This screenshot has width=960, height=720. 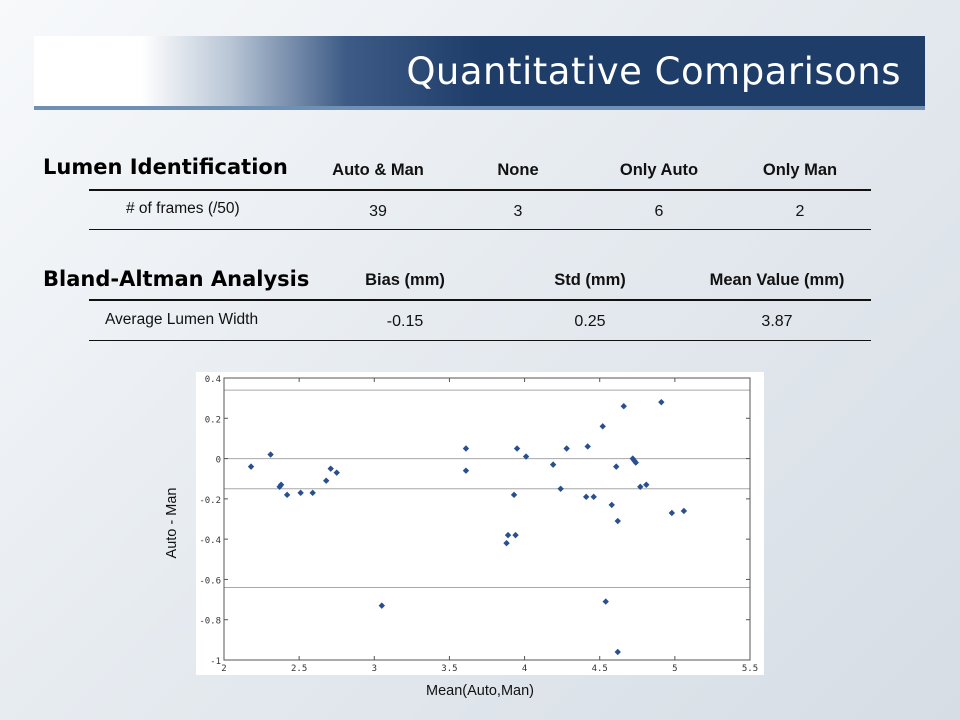 I want to click on lumen-header-auto-man: Auto & Man, so click(x=378, y=170).